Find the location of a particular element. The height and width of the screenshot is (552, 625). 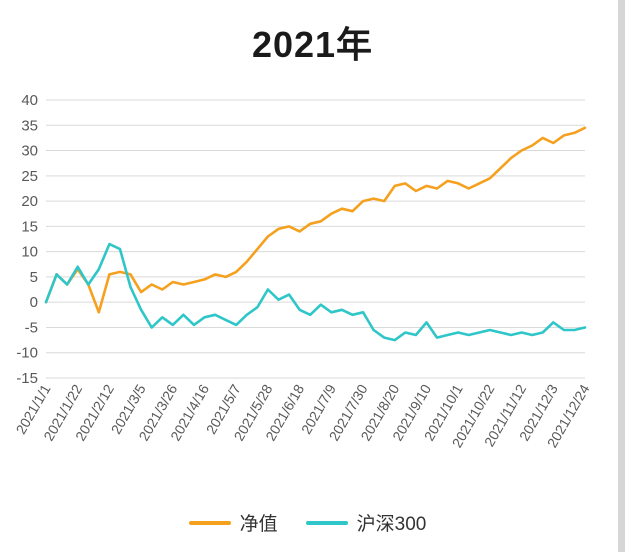

legend-label-jingzhi: 净值 is located at coordinates (258, 524).